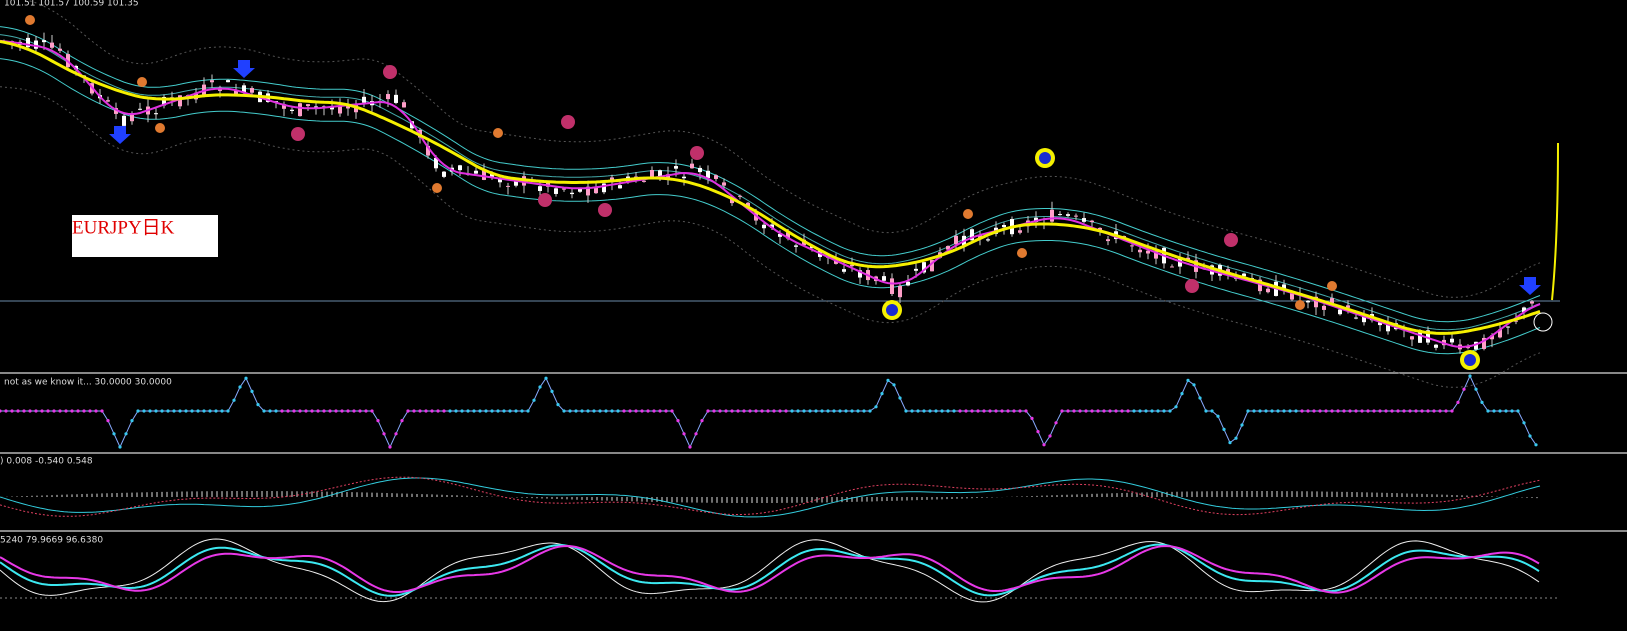 Image resolution: width=1627 pixels, height=631 pixels. Describe the element at coordinates (770, 570) in the screenshot. I see `stoch-line` at that location.